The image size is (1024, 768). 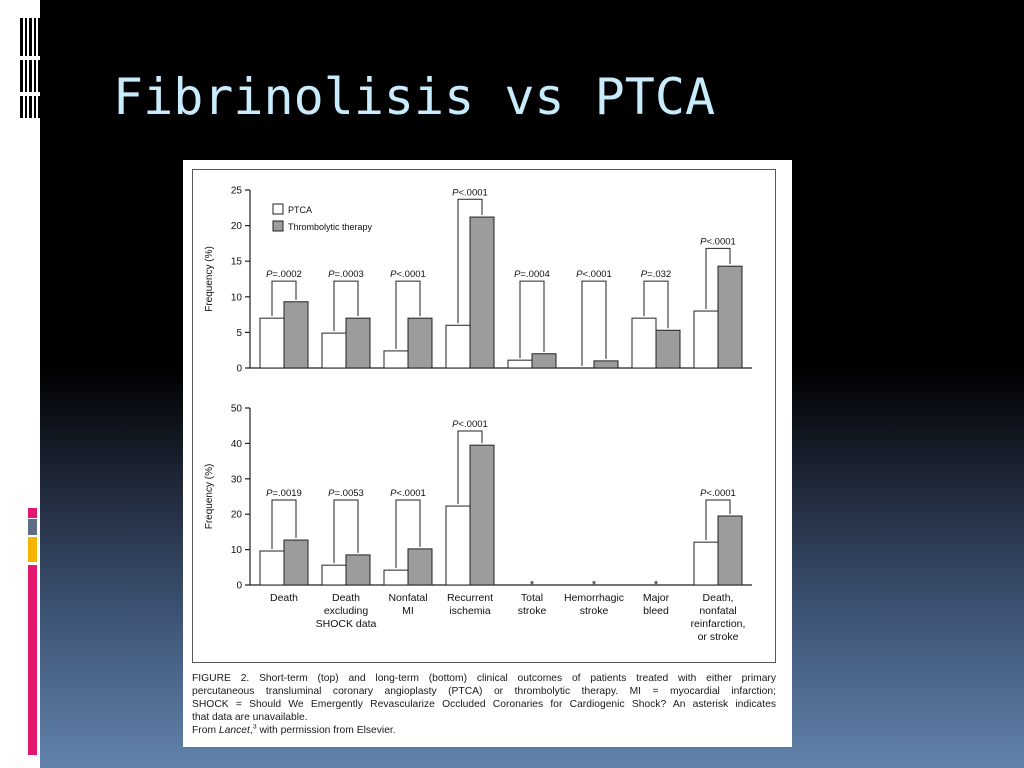 What do you see at coordinates (326, 730) in the screenshot?
I see `source-suffix: with permission from Elsevier.` at bounding box center [326, 730].